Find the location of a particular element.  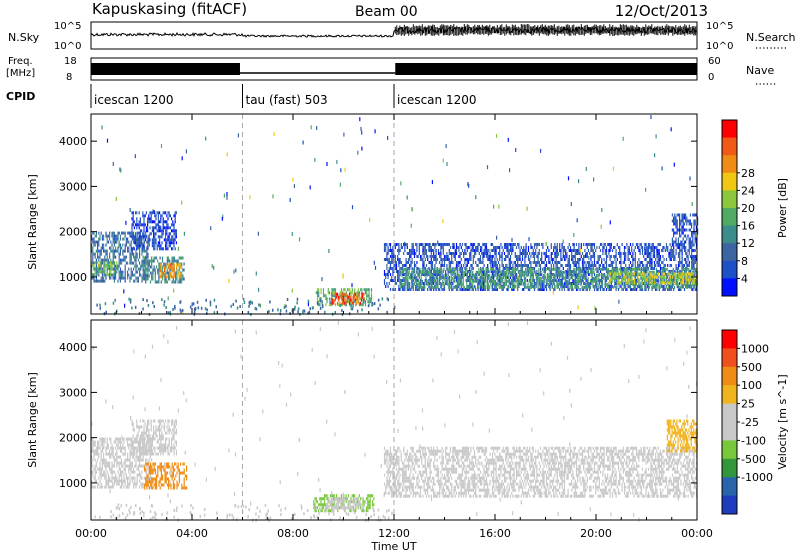

colorbar-tick-label: 28 is located at coordinates (748, 173).